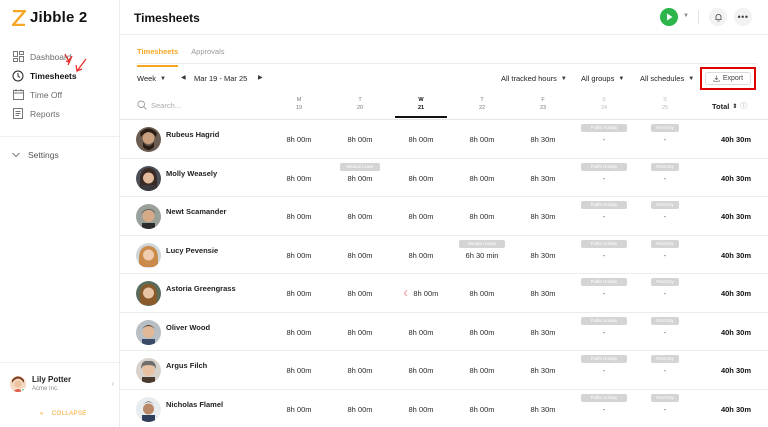 The image size is (768, 427). What do you see at coordinates (62, 56) in the screenshot?
I see `sidebar-item-dashboard: Dashboard` at bounding box center [62, 56].